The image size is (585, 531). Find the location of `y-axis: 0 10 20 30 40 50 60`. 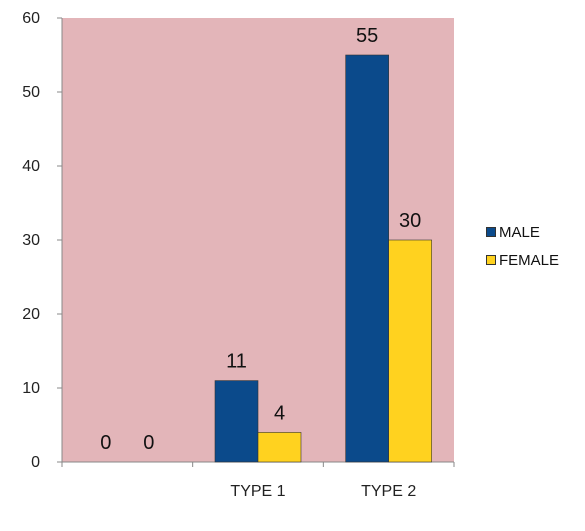

y-axis: 0 10 20 30 40 50 60 is located at coordinates (42, 240).